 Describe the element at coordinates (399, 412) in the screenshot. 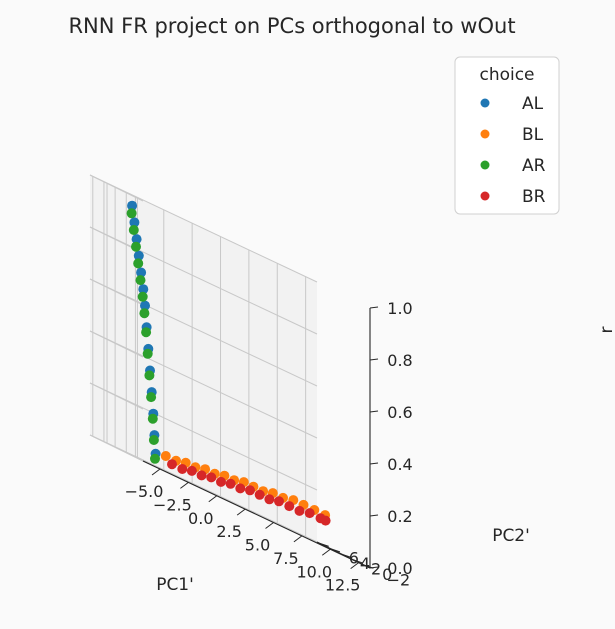

I see `z-tick-label: 0.6` at that location.